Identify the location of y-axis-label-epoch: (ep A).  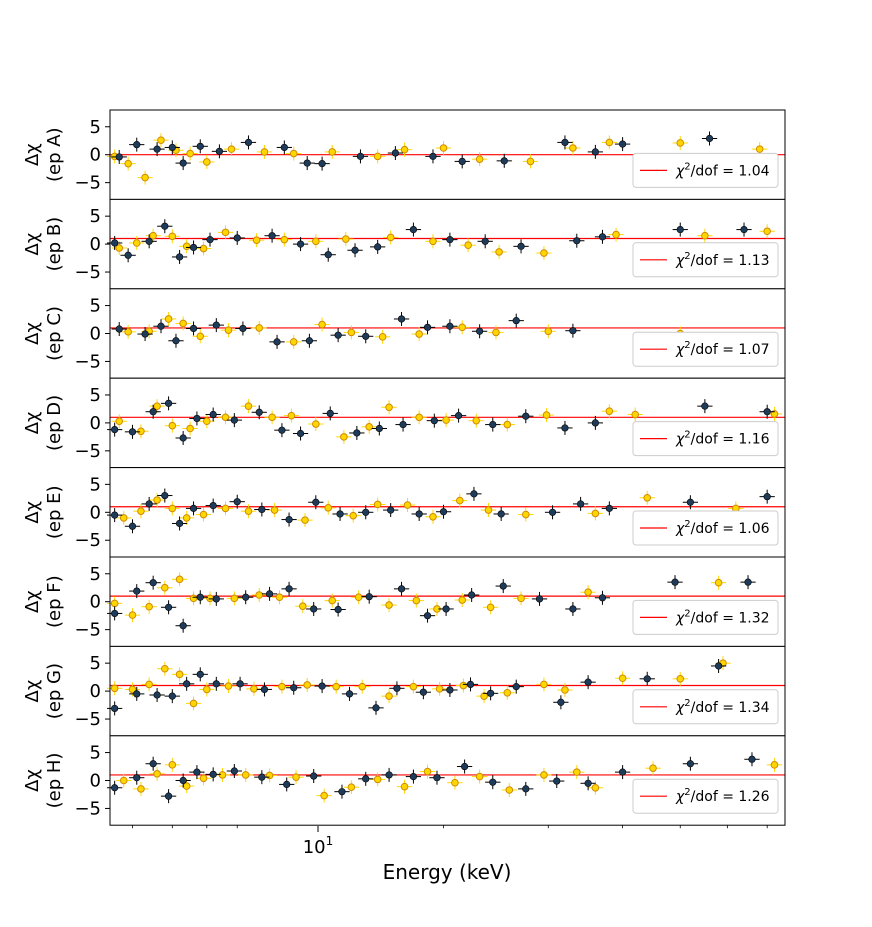
(54, 154).